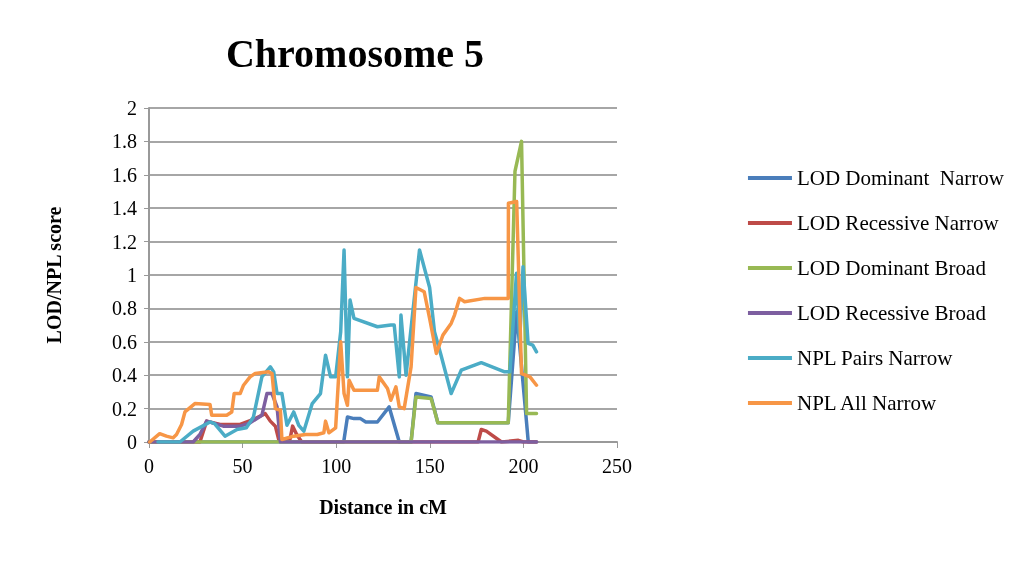 This screenshot has width=1029, height=581. What do you see at coordinates (124, 141) in the screenshot?
I see `y-tick-label: 1.8` at bounding box center [124, 141].